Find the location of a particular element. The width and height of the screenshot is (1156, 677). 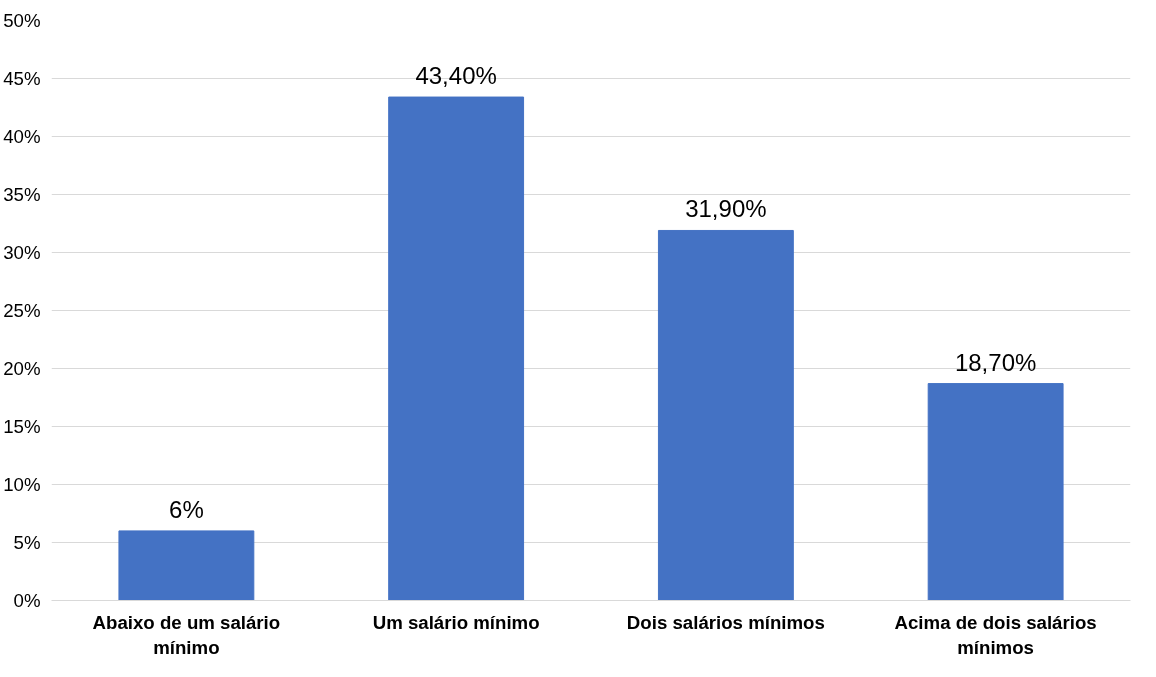

y-tick-label: 45% is located at coordinates (22, 78).